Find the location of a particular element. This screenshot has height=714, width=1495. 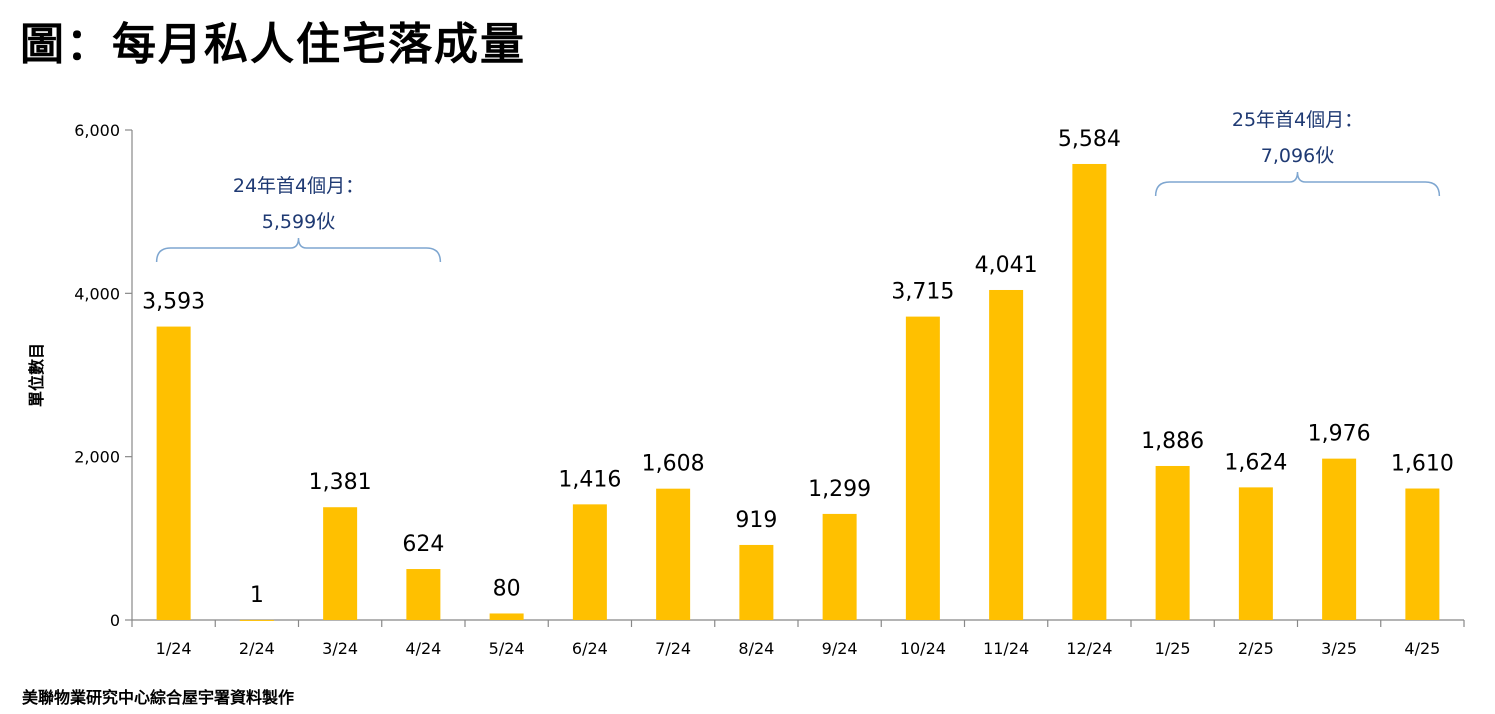

data-label: 1,976 is located at coordinates (1339, 434).